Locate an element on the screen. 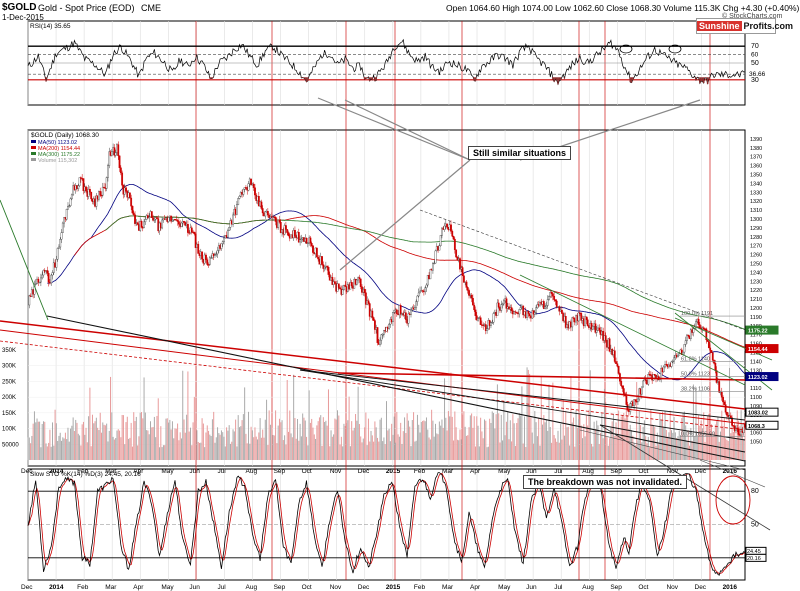  sto-legend: Slow STO %K(14) %D(3) 24.45, 20.16 is located at coordinates (85, 474).